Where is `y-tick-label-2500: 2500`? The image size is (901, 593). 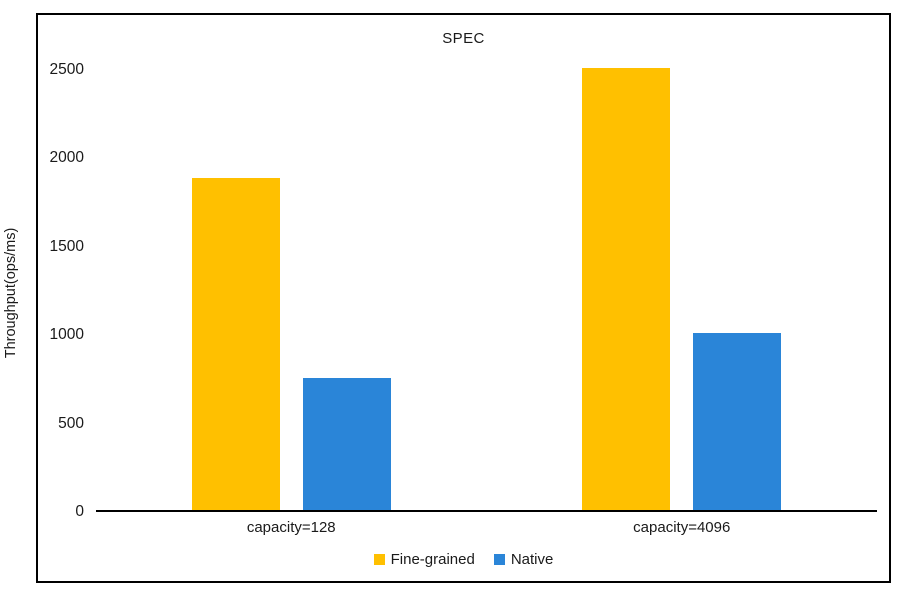 y-tick-label-2500: 2500 is located at coordinates (66, 69).